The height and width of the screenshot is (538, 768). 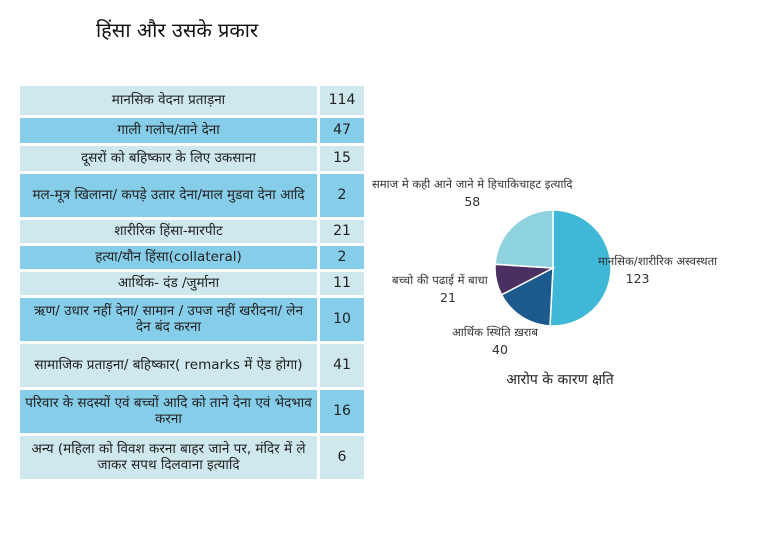 What do you see at coordinates (340, 458) in the screenshot?
I see `row-value: 6` at bounding box center [340, 458].